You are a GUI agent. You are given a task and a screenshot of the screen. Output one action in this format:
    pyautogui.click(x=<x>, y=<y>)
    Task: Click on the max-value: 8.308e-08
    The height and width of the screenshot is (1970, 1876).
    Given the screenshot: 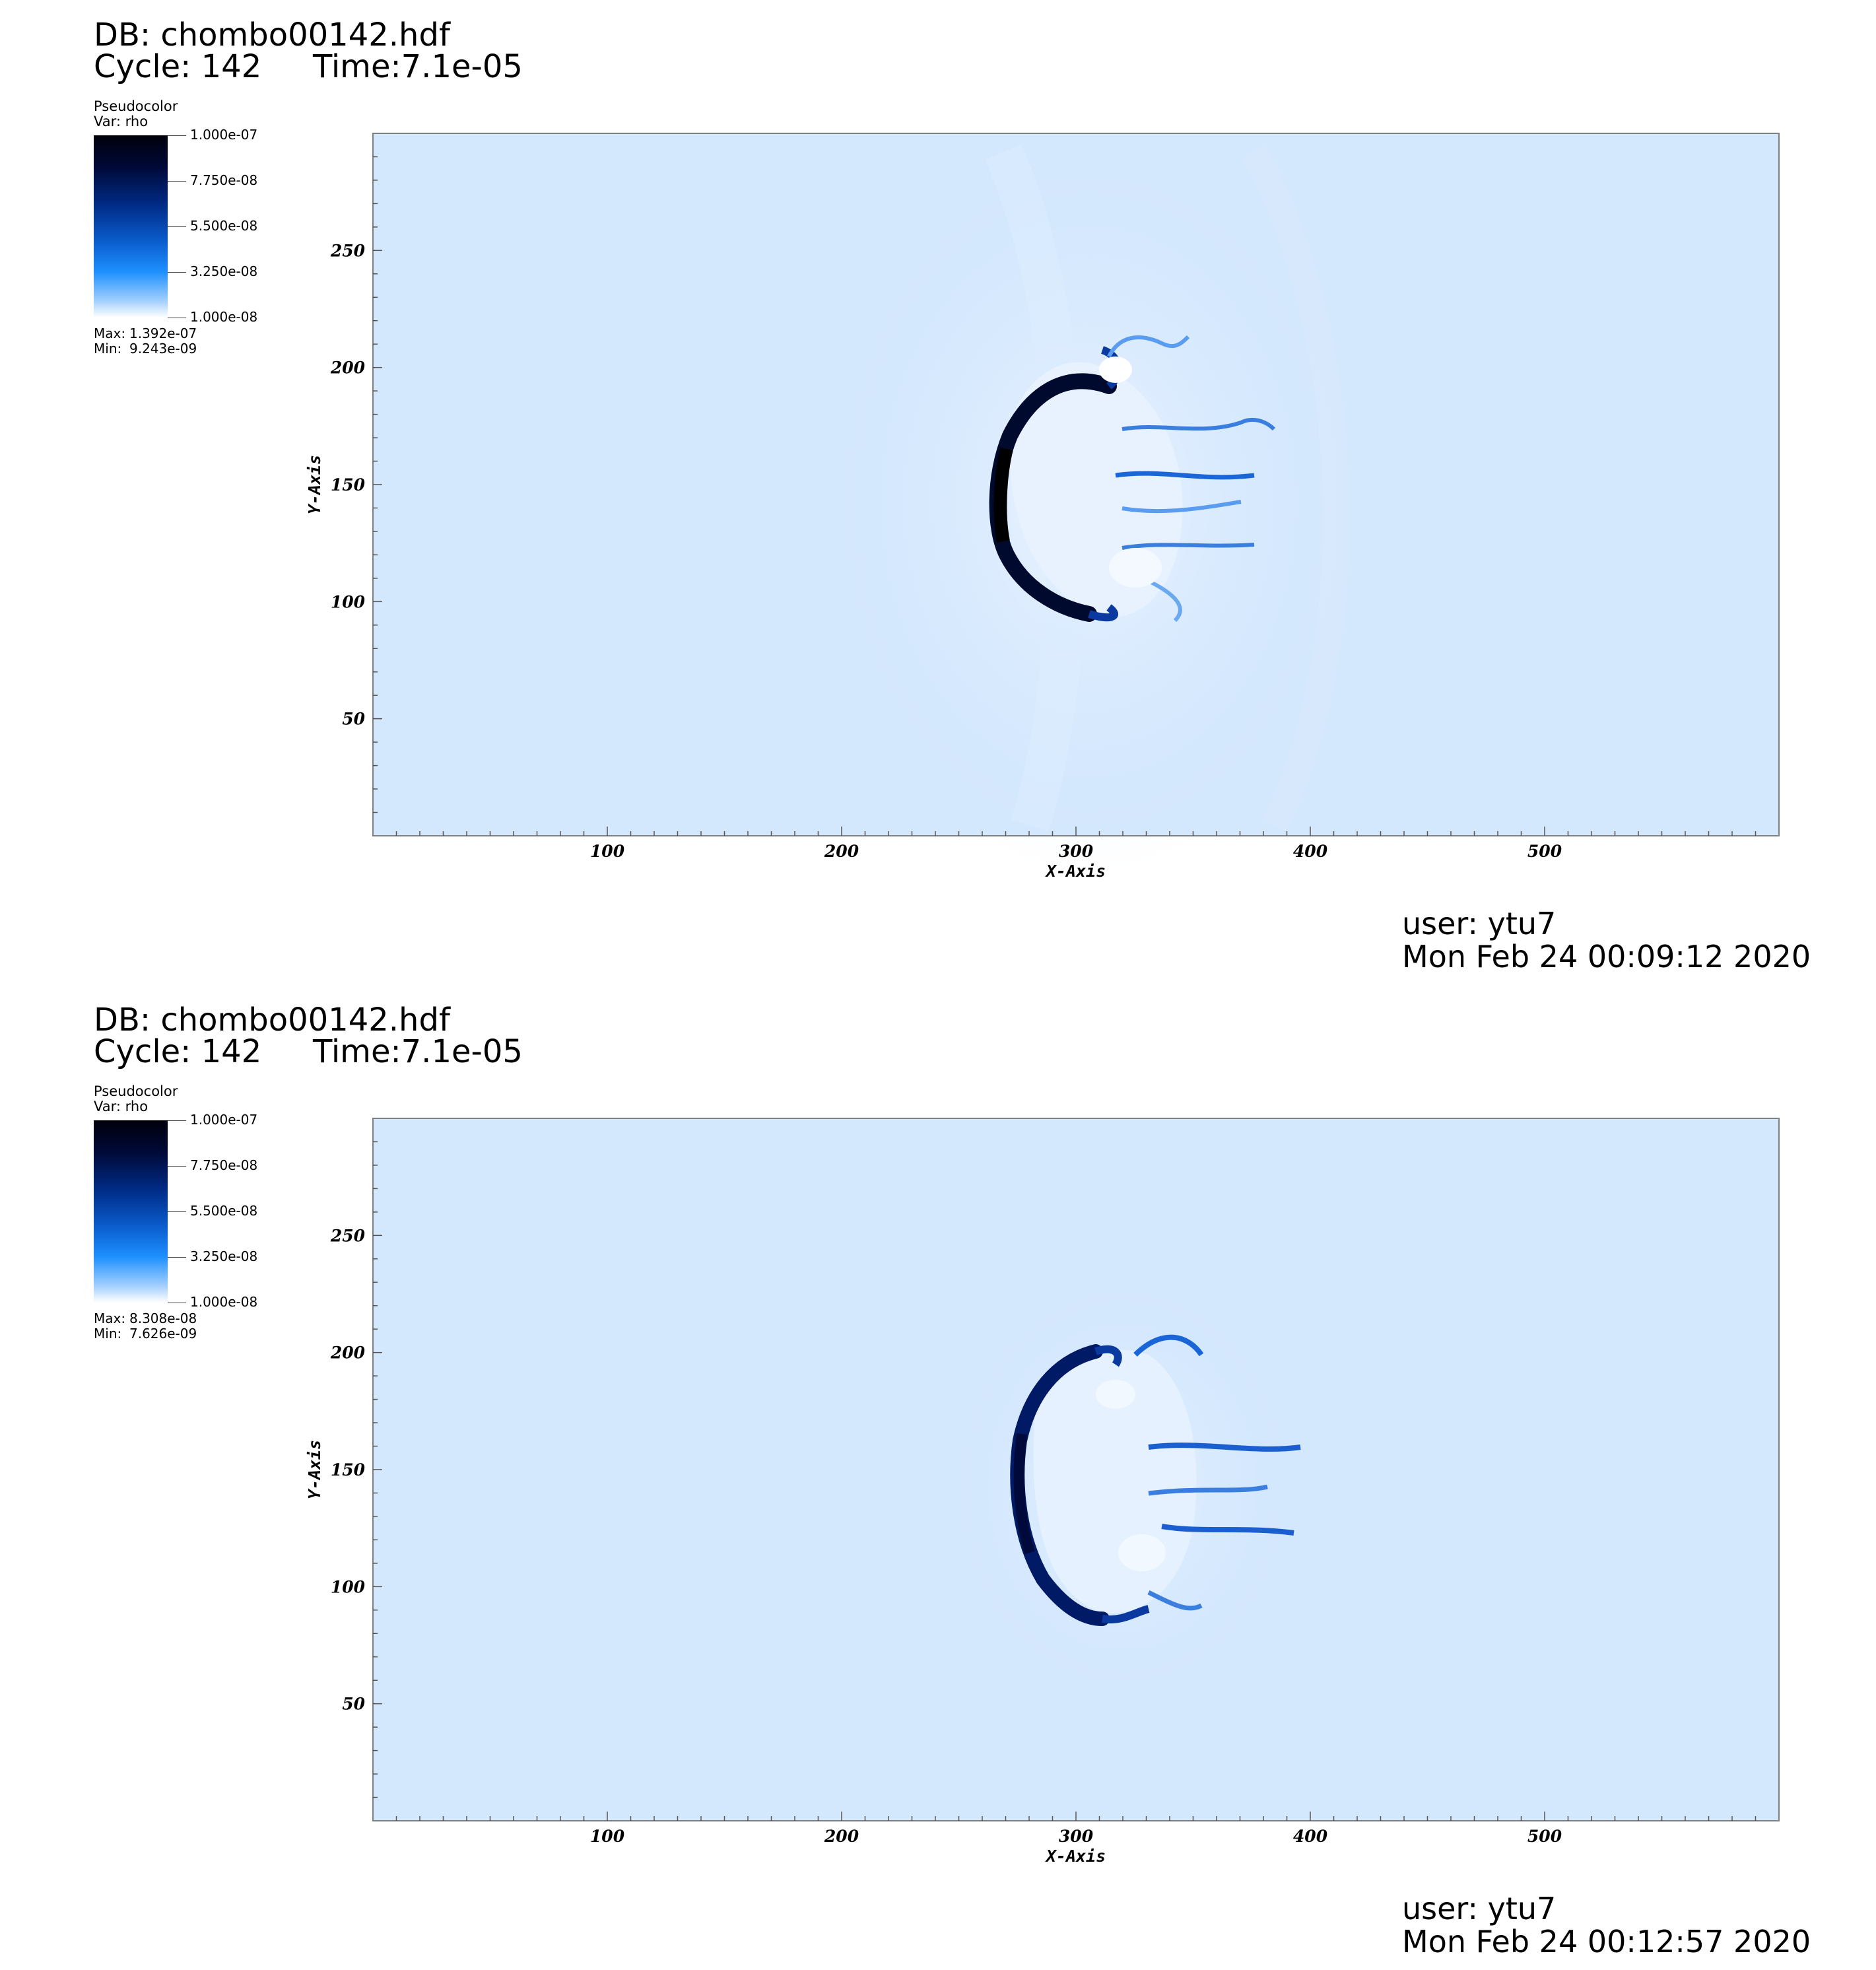 What is the action you would take?
    pyautogui.click(x=163, y=1318)
    